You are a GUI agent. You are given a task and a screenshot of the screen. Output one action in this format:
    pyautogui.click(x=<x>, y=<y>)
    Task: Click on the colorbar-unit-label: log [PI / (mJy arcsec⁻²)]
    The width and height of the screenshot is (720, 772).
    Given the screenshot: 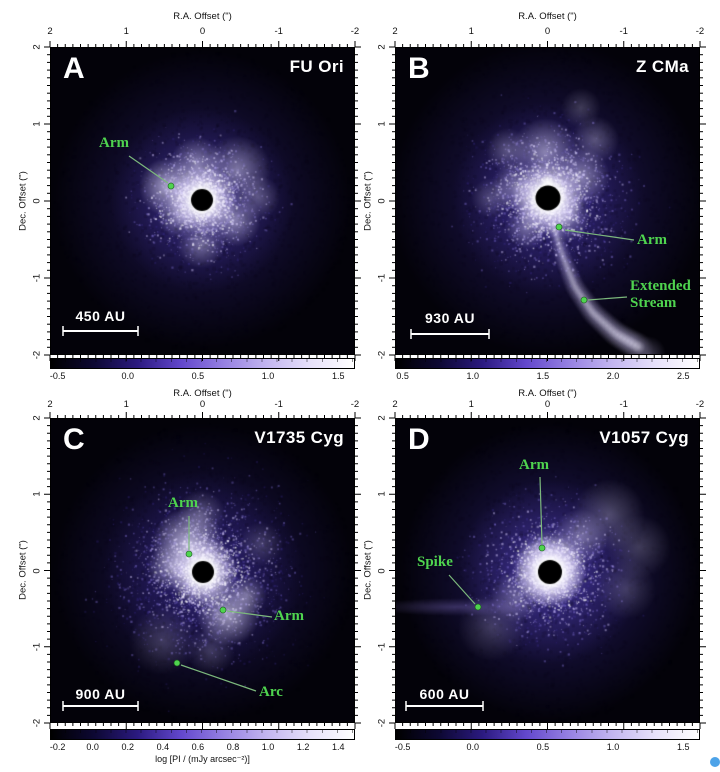 What is the action you would take?
    pyautogui.click(x=202, y=759)
    